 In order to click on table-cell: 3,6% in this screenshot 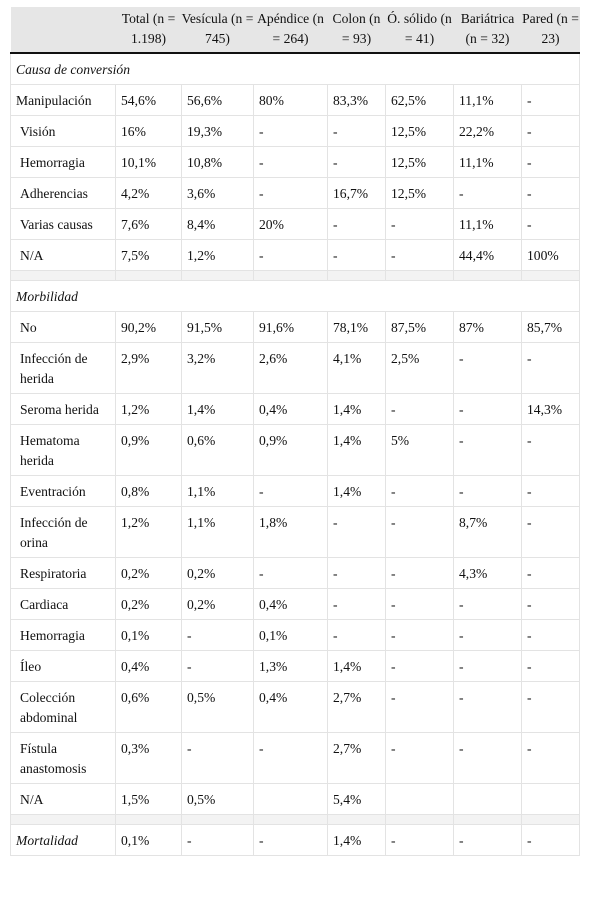, I will do `click(217, 193)`.